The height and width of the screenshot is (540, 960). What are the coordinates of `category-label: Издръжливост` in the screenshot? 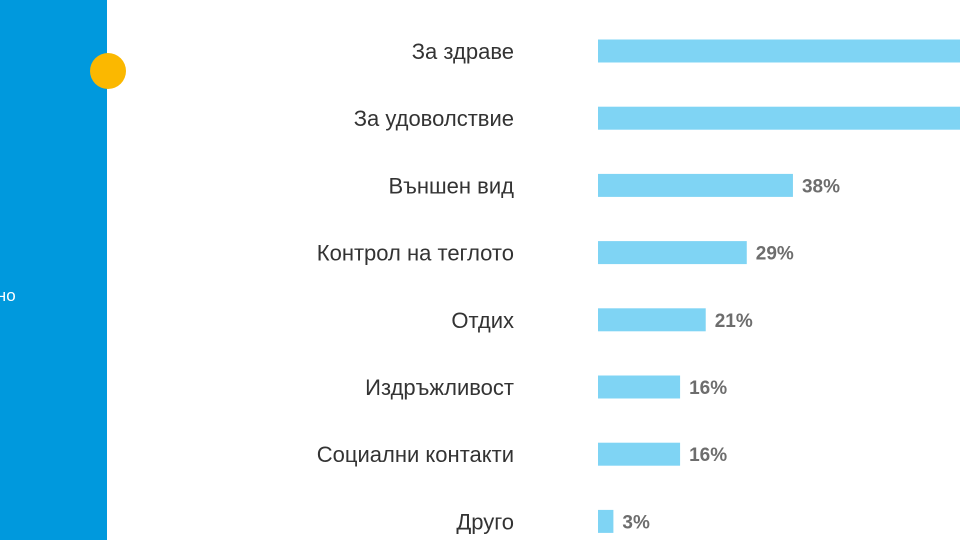 It's located at (439, 387).